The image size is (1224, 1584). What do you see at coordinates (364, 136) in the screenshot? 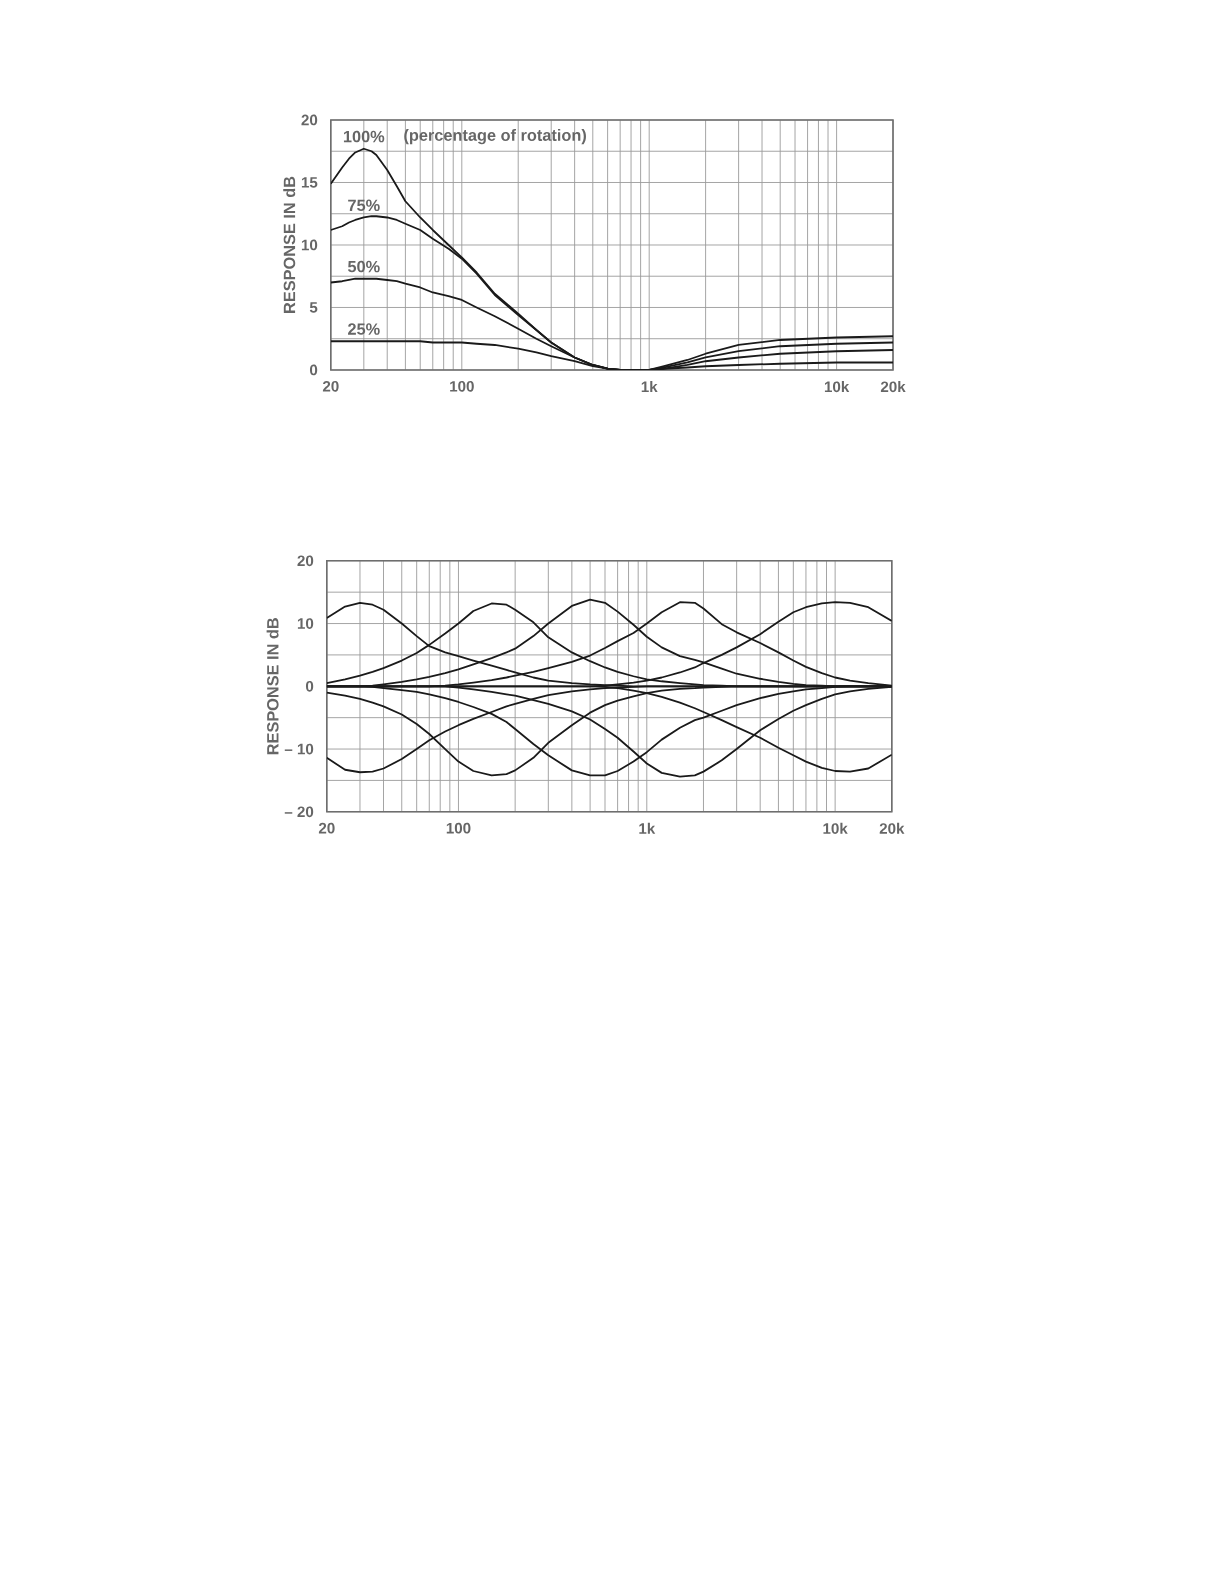
I see `series-label: 100%` at bounding box center [364, 136].